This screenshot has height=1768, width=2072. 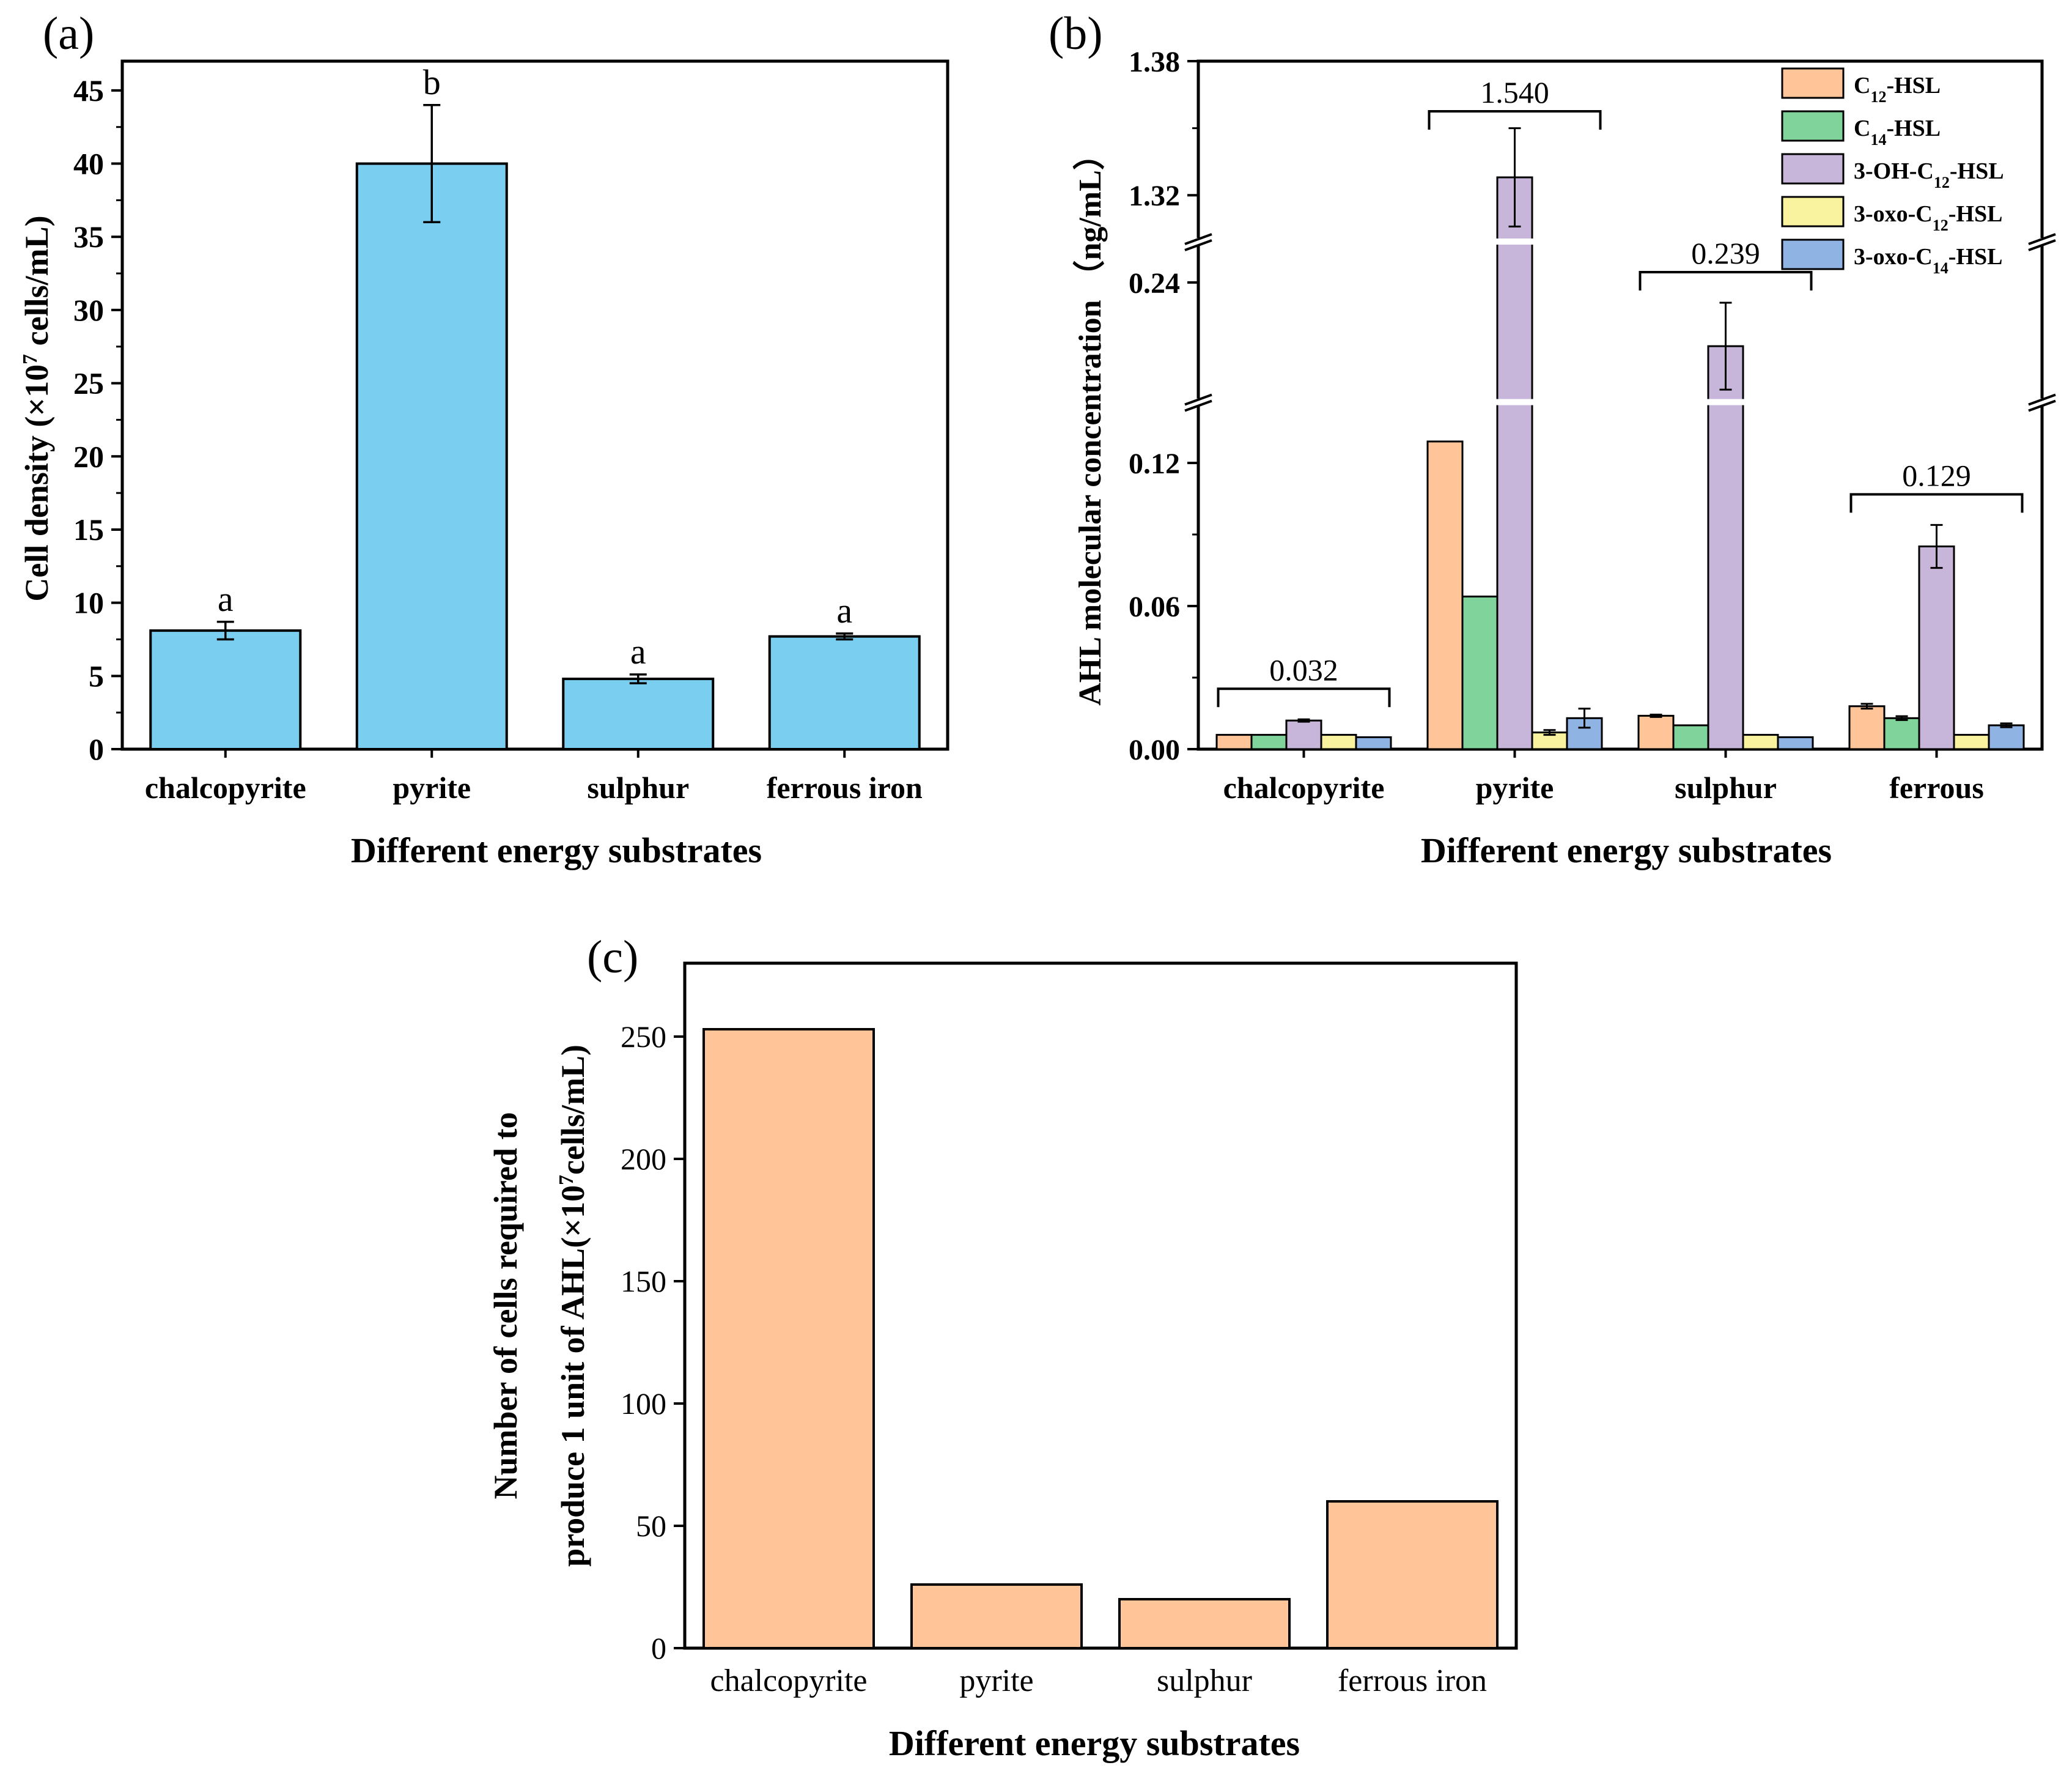 I want to click on panel-a-x-tick-label: chalcopyrite, so click(x=225, y=788).